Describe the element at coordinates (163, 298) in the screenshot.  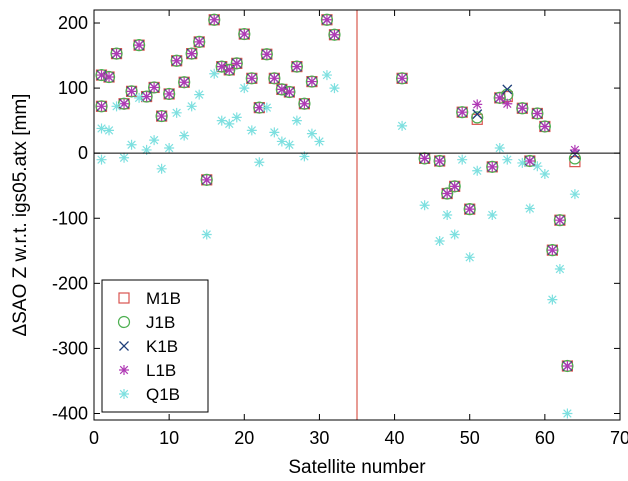
I see `legend-label-m1b: M1B` at that location.